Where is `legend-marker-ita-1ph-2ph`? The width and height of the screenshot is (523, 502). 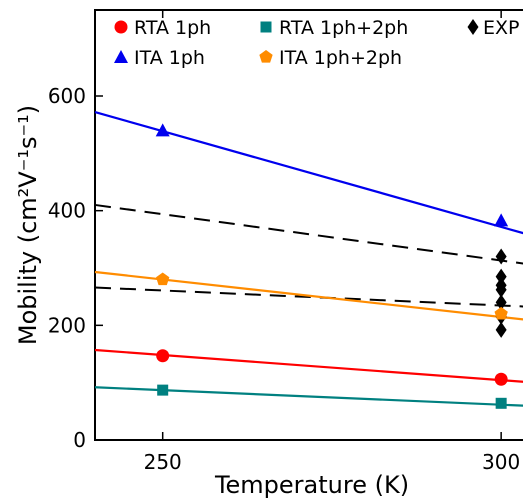
legend-marker-ita-1ph-2ph is located at coordinates (266, 56).